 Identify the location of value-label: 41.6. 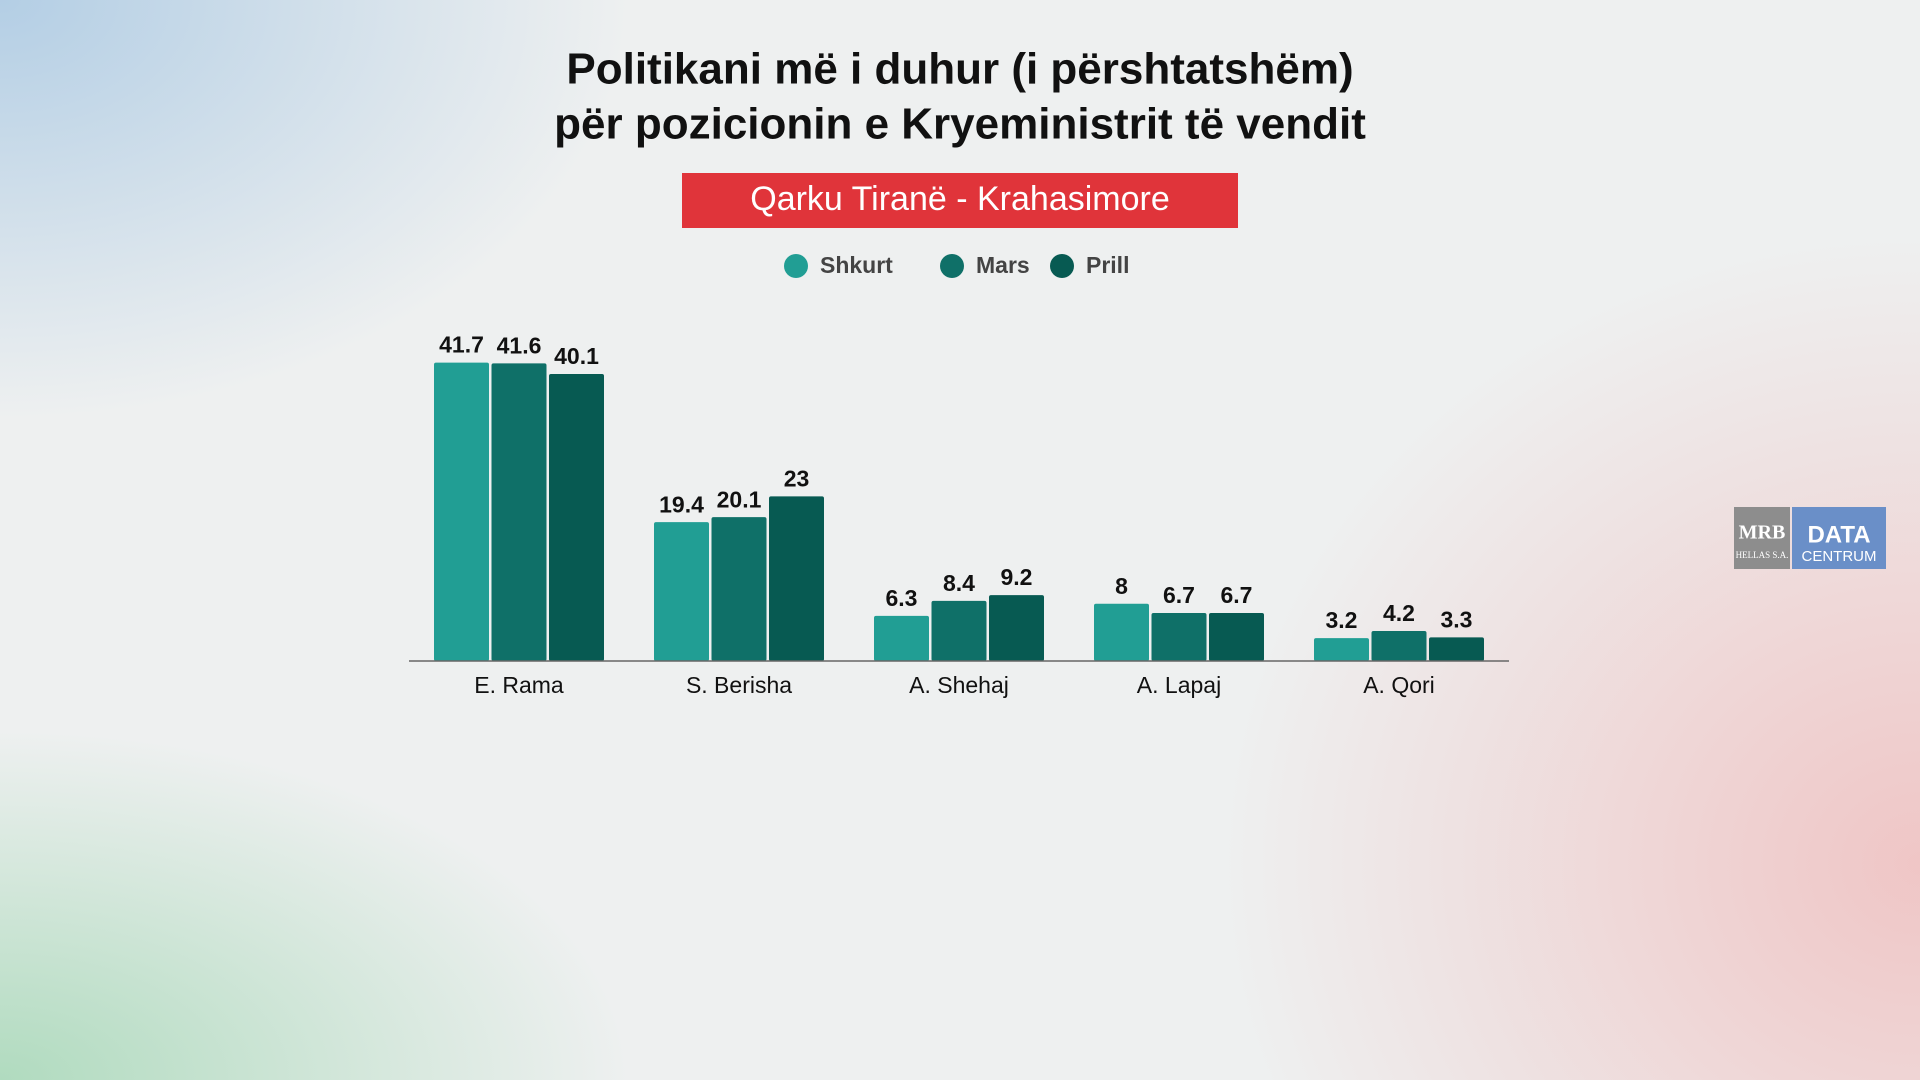
(519, 345).